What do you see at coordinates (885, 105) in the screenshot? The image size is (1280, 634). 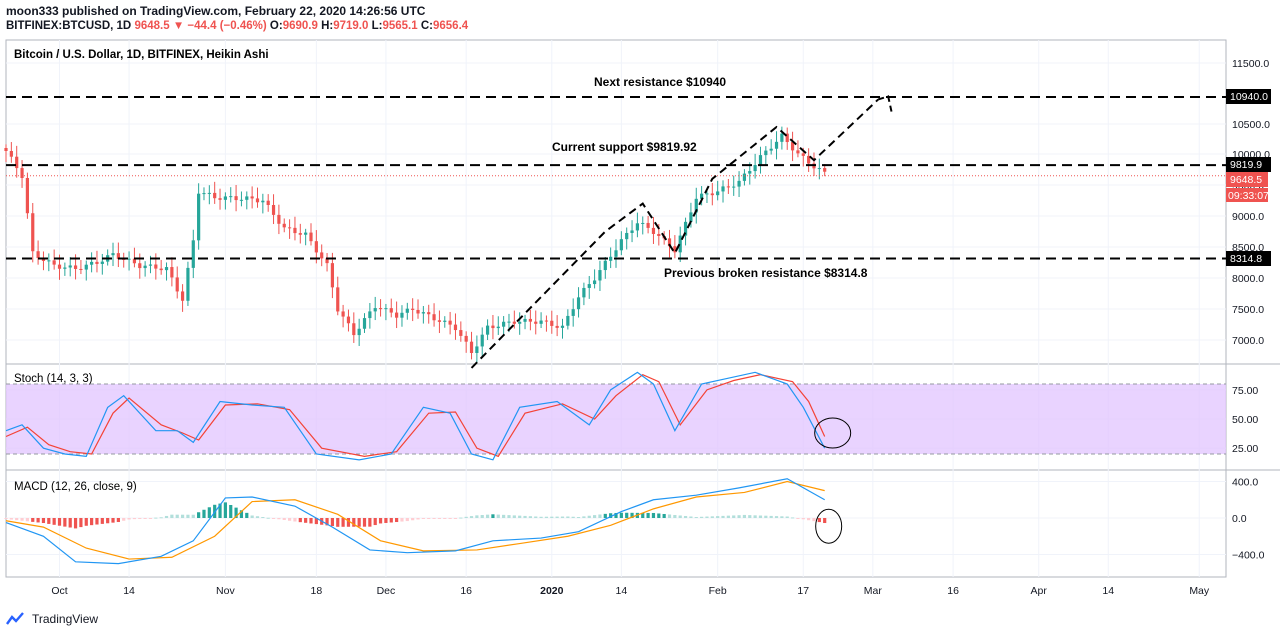 I see `projection-hook` at bounding box center [885, 105].